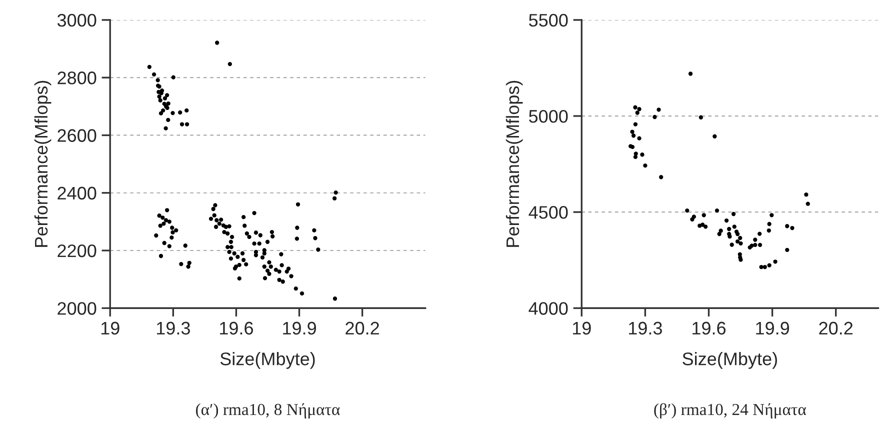 This screenshot has height=434, width=888. Describe the element at coordinates (77, 78) in the screenshot. I see `y-tick-label: 2800` at that location.